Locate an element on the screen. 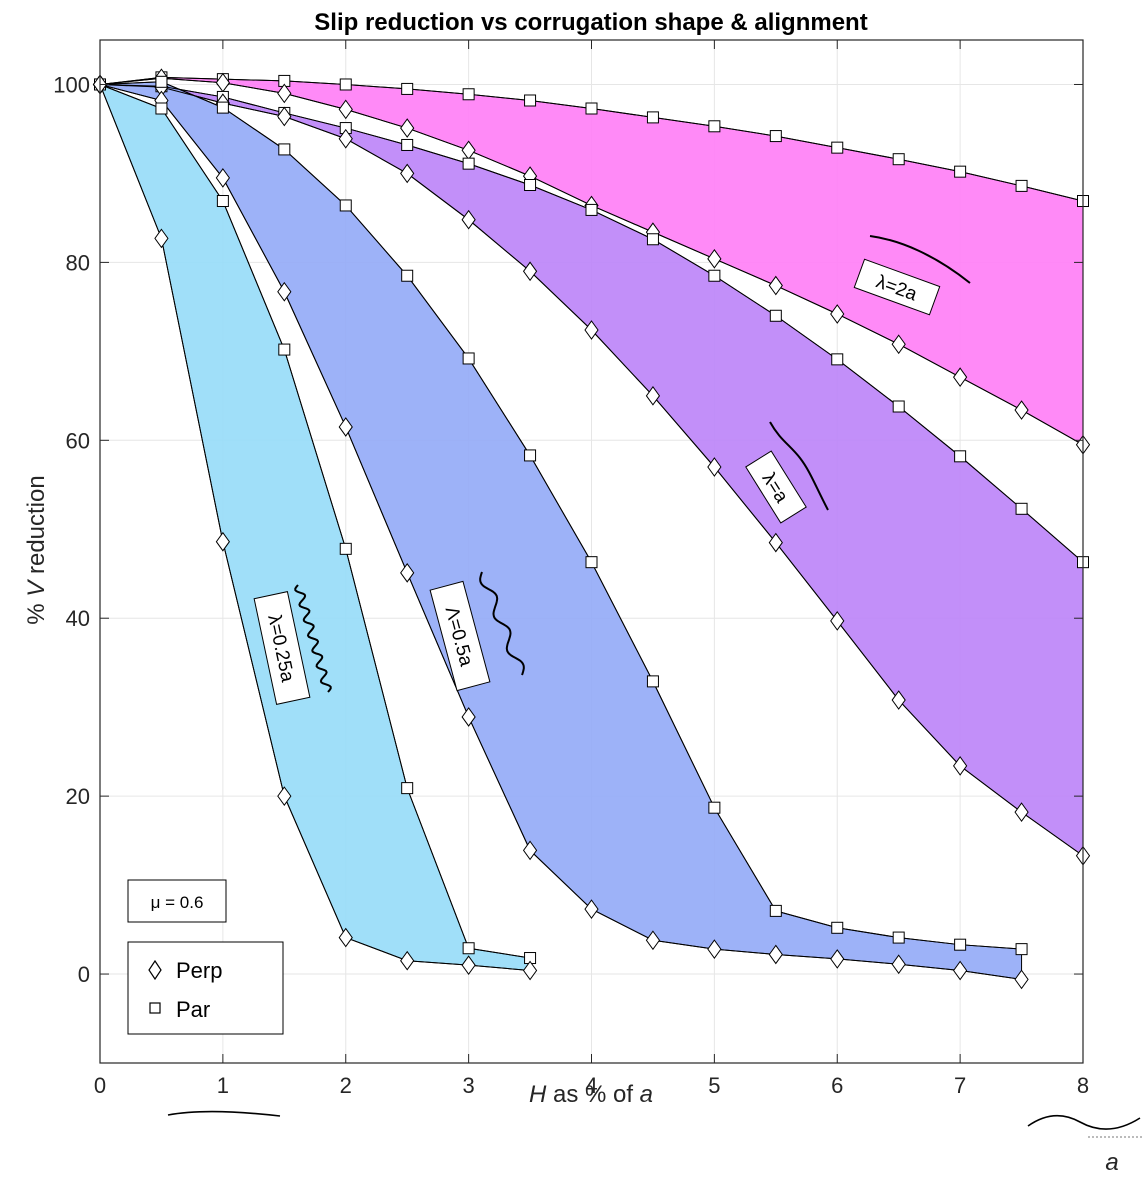 The image size is (1146, 1178). y-axis-label-prefix: % is located at coordinates (36, 611).